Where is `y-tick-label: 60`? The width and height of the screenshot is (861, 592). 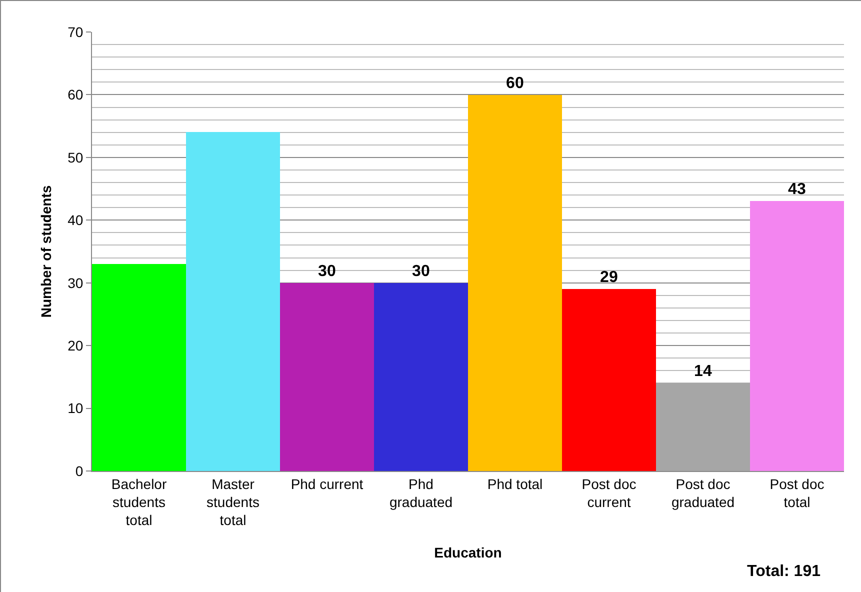 y-tick-label: 60 is located at coordinates (76, 94).